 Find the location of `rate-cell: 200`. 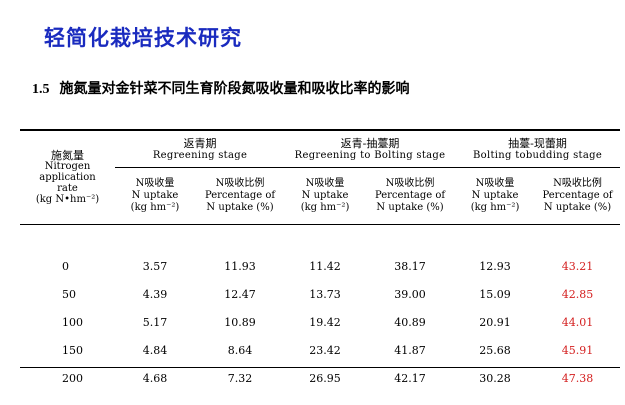

rate-cell: 200 is located at coordinates (72, 378).